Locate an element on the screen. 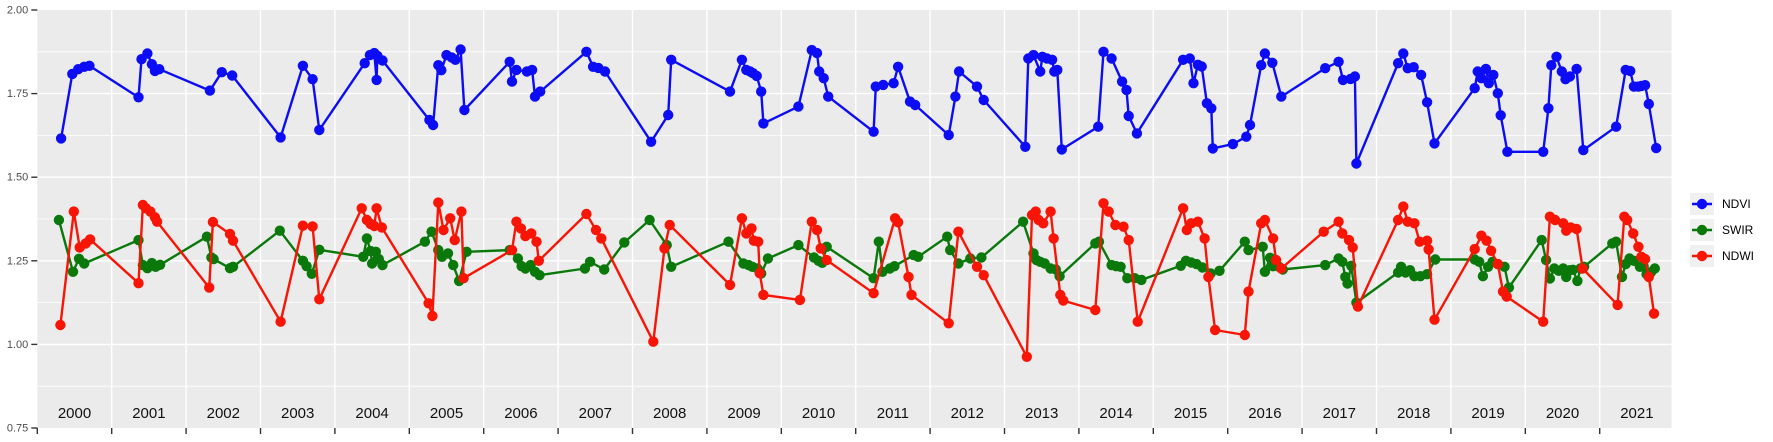 This screenshot has height=442, width=1773. y-tick-label: 1.00 is located at coordinates (17, 345).